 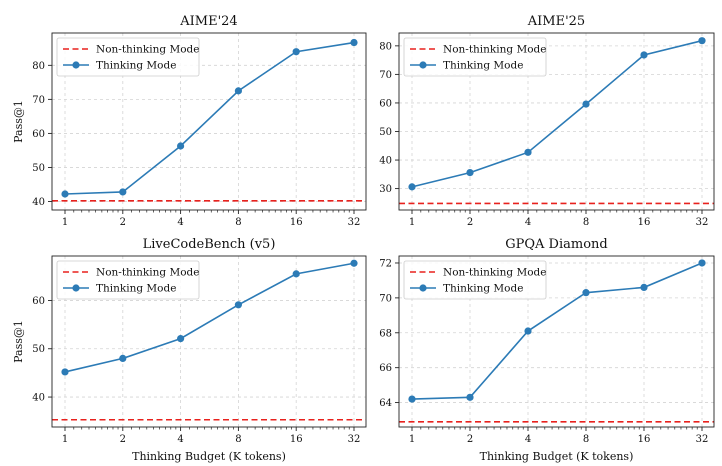 What do you see at coordinates (385, 403) in the screenshot?
I see `y-tick-label: 64` at bounding box center [385, 403].